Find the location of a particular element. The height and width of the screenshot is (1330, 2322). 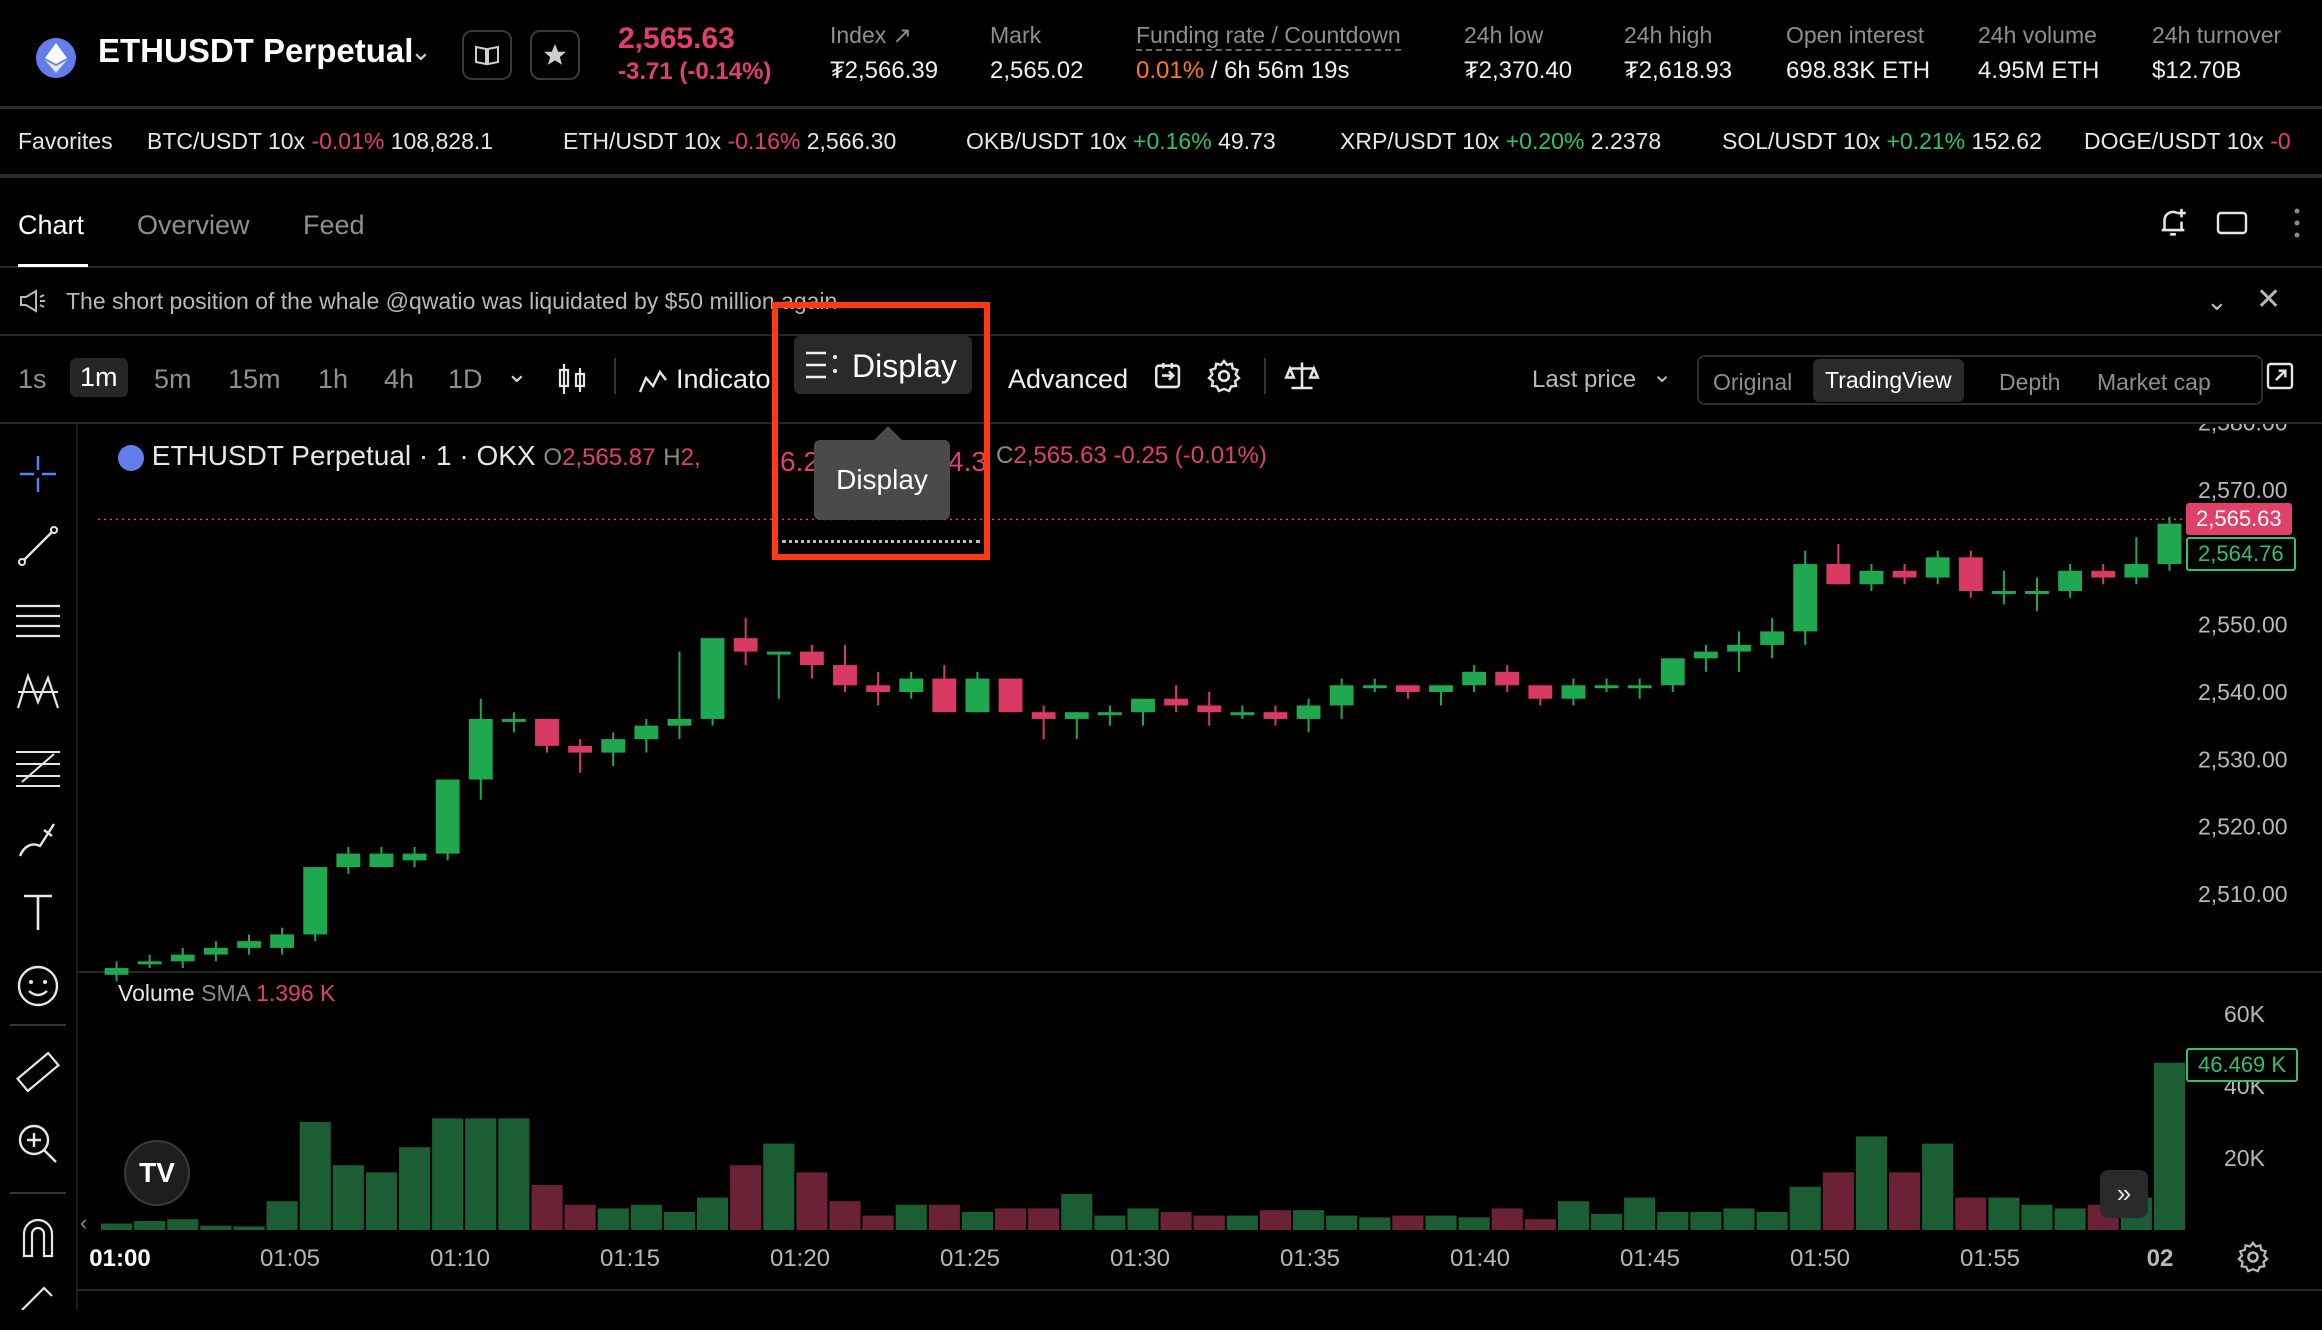

timeframe-15m: 15m is located at coordinates (254, 379).